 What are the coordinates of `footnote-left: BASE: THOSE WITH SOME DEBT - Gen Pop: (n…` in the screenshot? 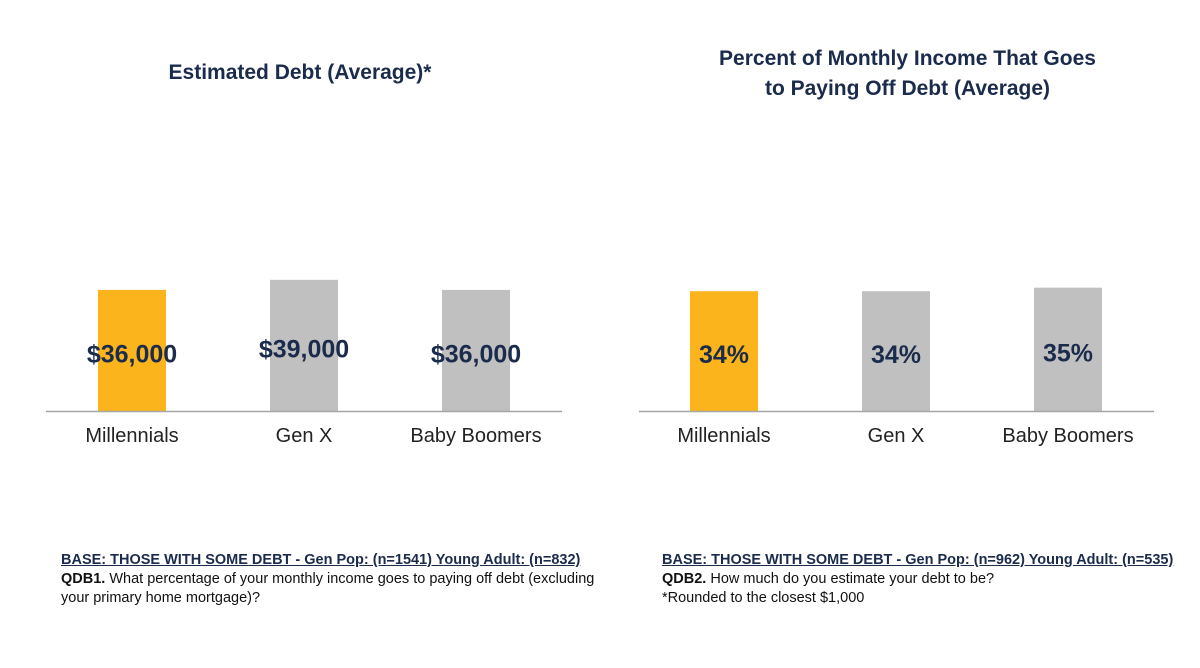 It's located at (331, 579).